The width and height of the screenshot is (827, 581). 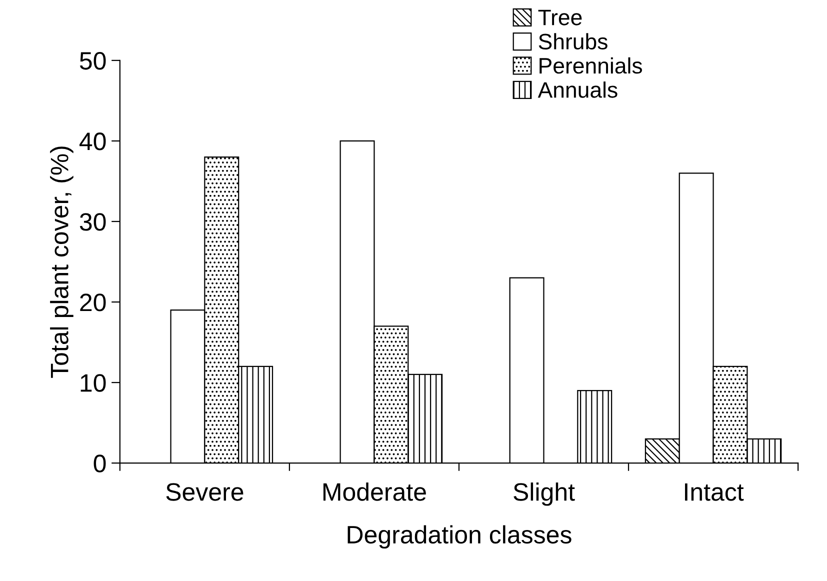 What do you see at coordinates (205, 492) in the screenshot?
I see `x-tick-label: Severe` at bounding box center [205, 492].